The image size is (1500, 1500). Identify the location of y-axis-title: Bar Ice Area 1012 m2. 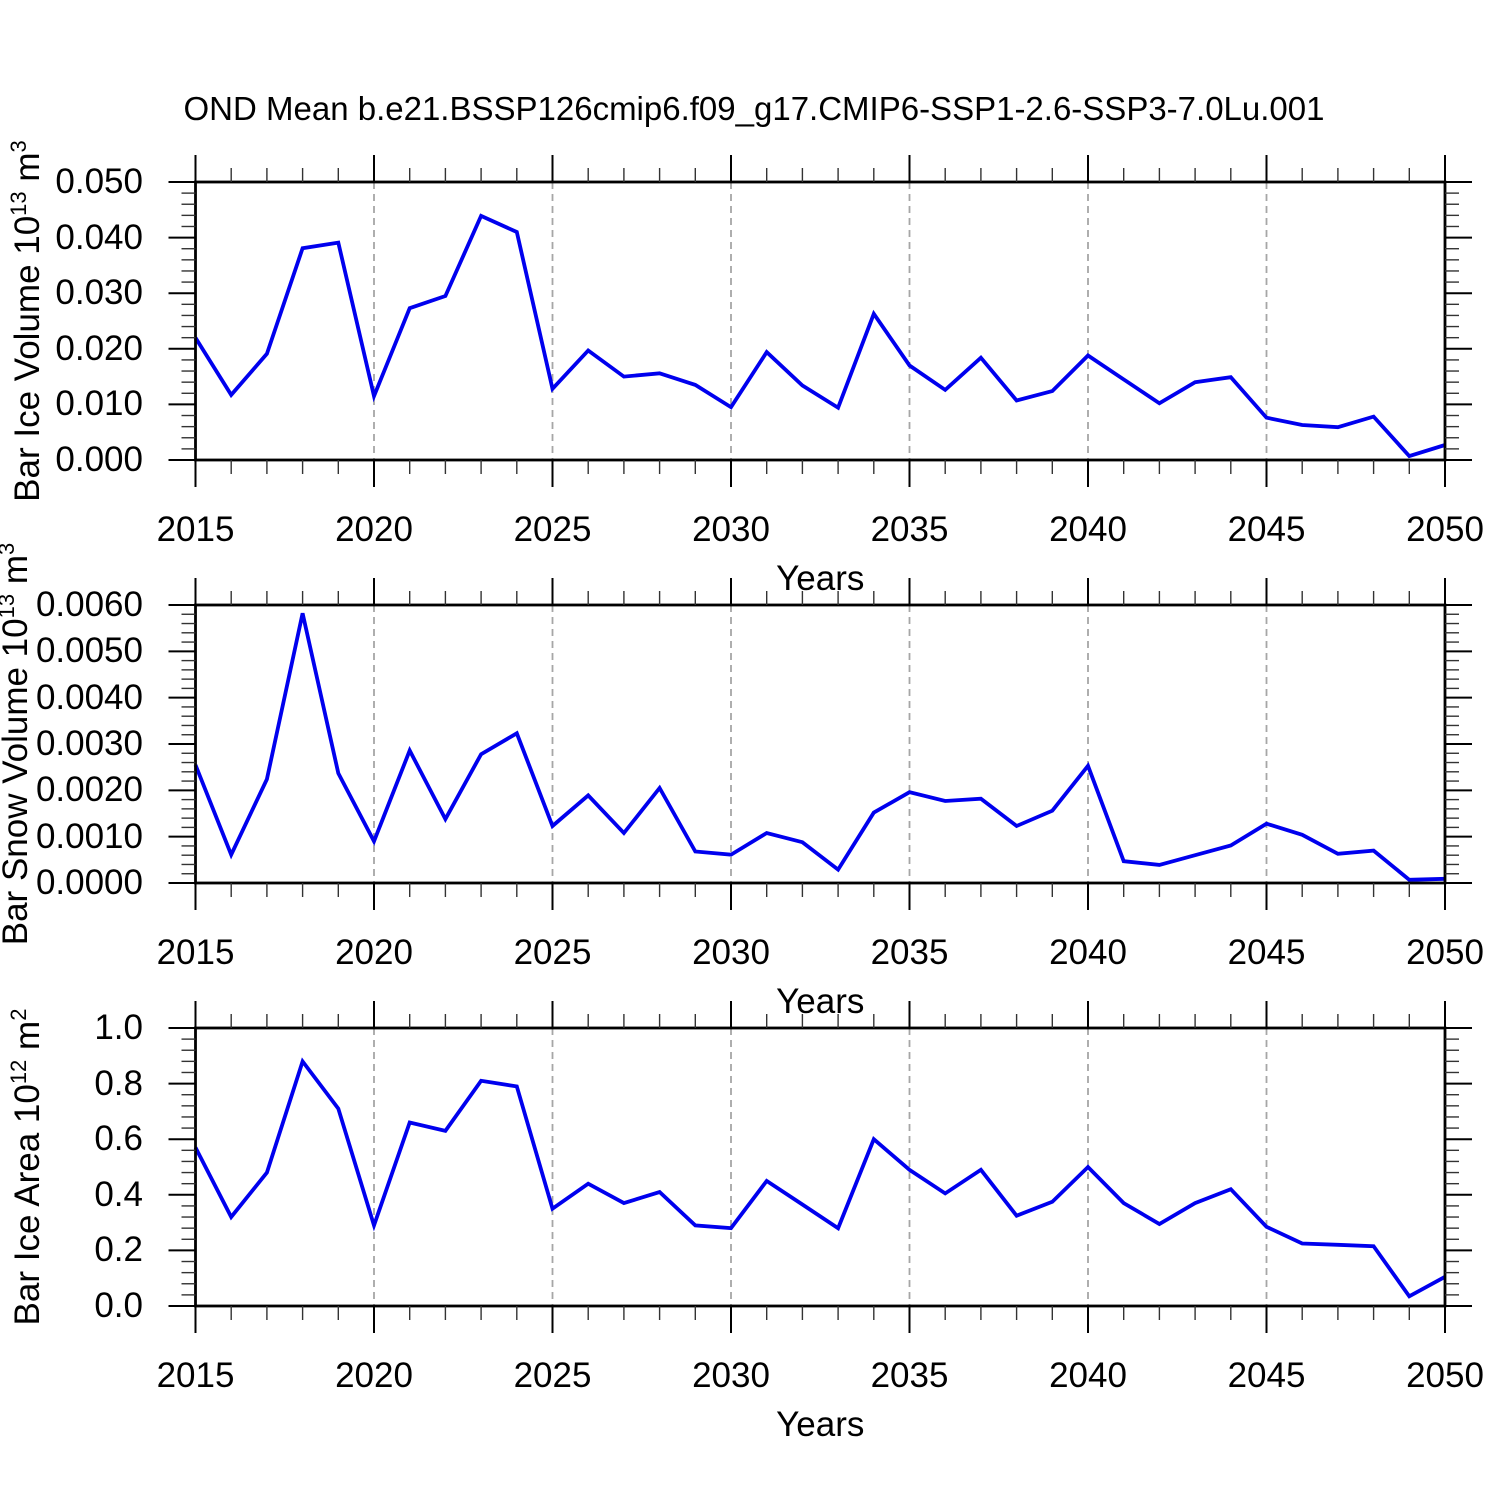
(26, 1167).